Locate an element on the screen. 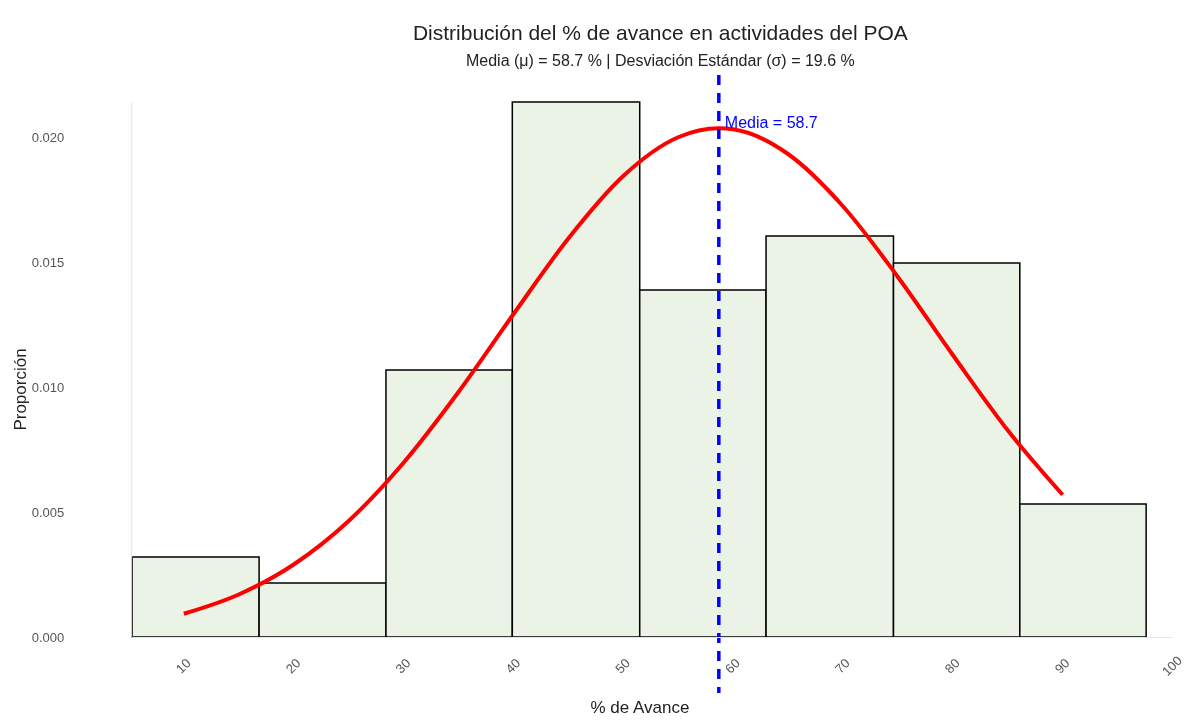 Image resolution: width=1188 pixels, height=720 pixels. x-tick-label: 10 is located at coordinates (183, 666).